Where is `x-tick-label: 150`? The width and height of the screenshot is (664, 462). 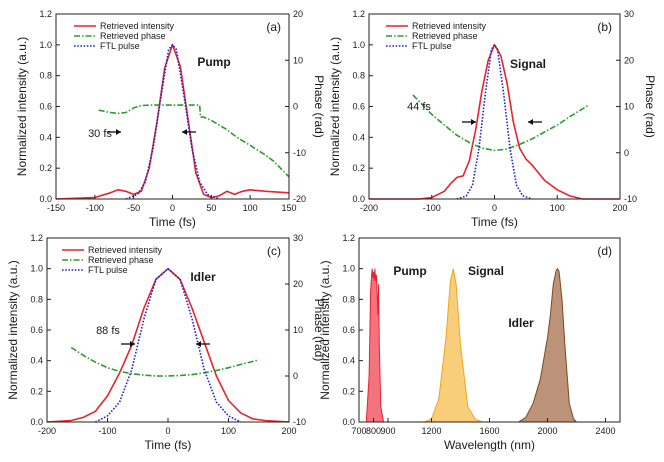
x-tick-label: 150 is located at coordinates (288, 208).